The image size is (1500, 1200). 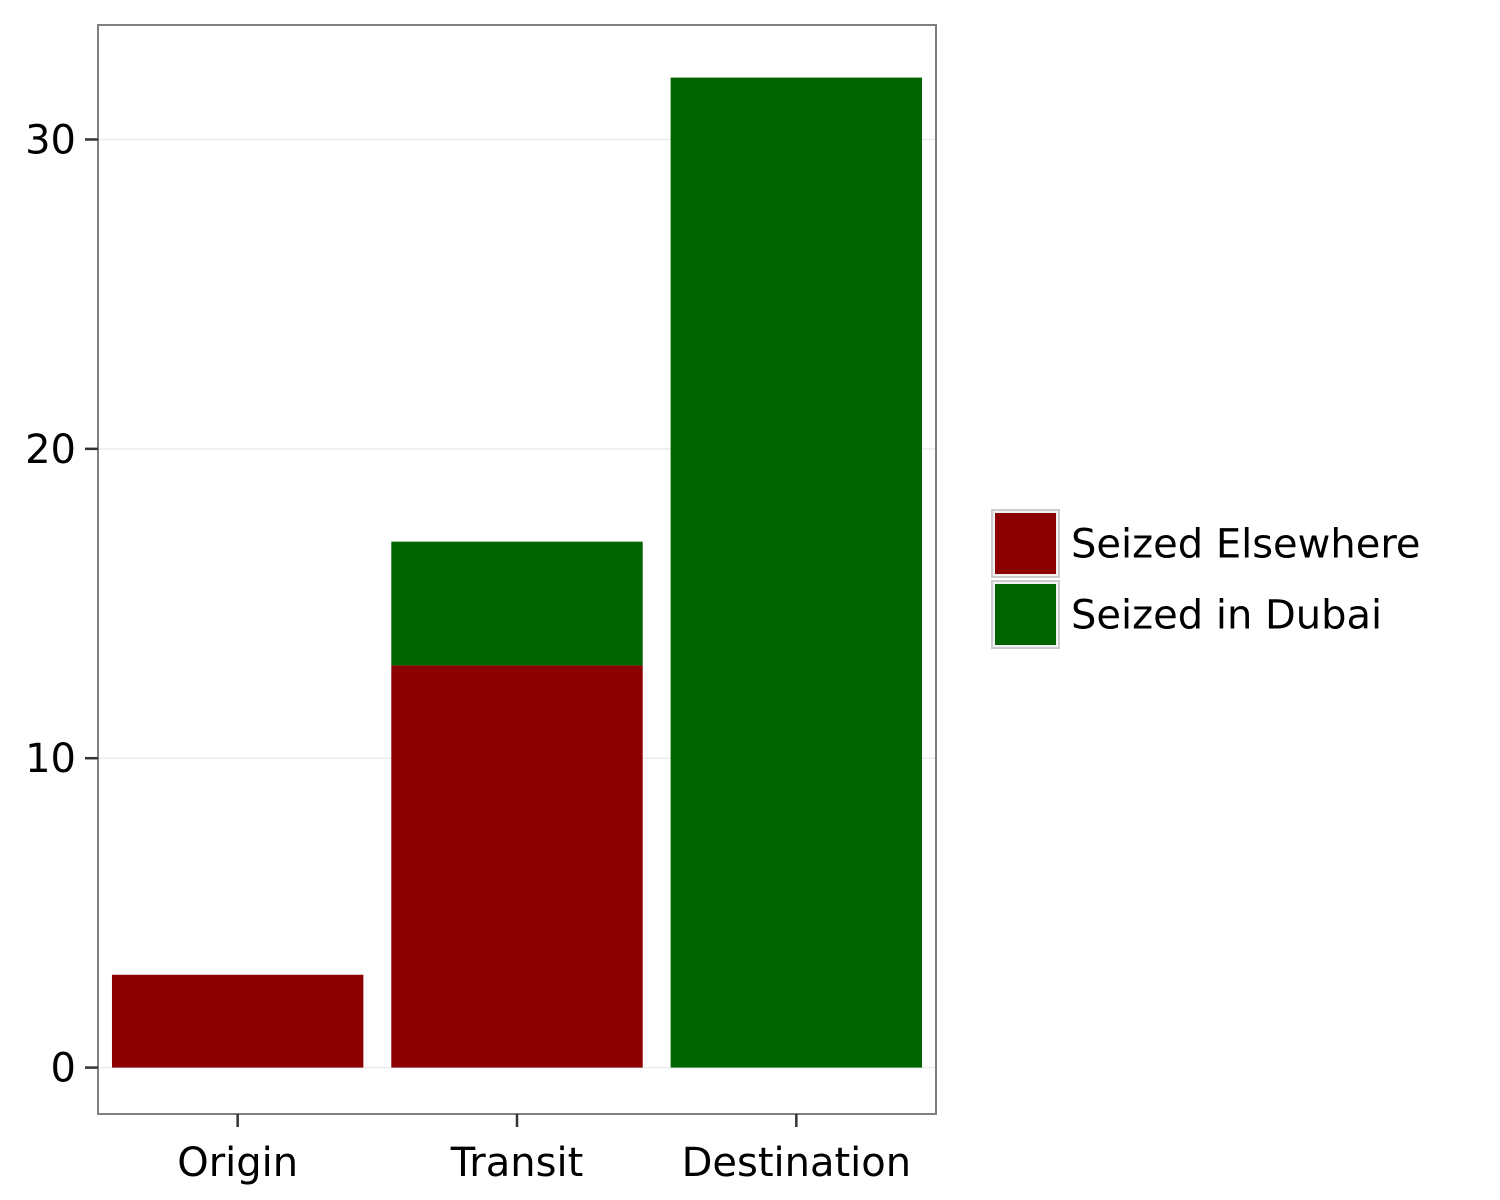 What do you see at coordinates (237, 1163) in the screenshot?
I see `x-tick-label-origin: Origin` at bounding box center [237, 1163].